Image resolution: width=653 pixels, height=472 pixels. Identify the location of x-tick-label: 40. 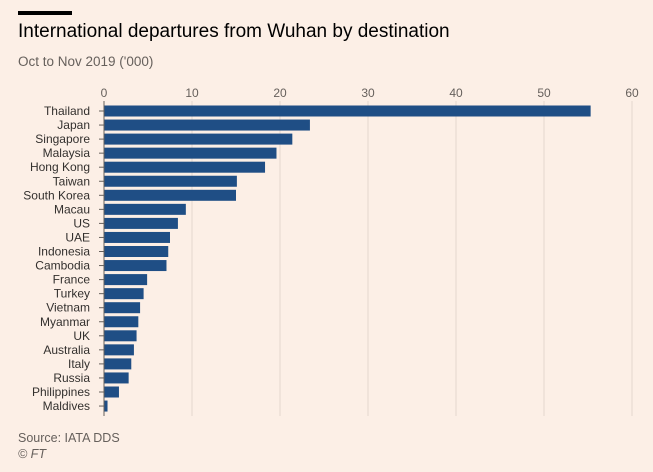
(456, 93).